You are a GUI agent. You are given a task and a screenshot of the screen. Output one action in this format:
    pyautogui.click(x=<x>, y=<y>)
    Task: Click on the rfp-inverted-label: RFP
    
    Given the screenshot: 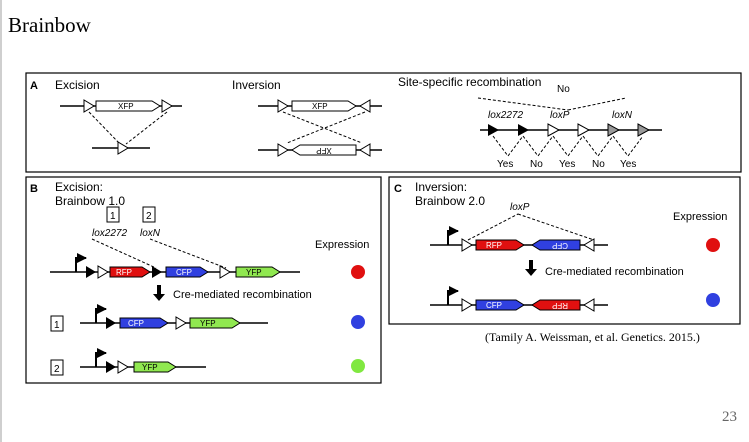 What is the action you would take?
    pyautogui.click(x=560, y=305)
    